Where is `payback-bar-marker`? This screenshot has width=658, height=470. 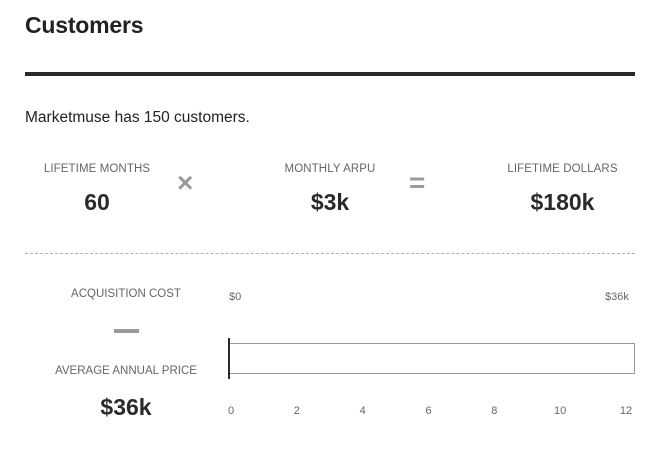
payback-bar-marker is located at coordinates (229, 358).